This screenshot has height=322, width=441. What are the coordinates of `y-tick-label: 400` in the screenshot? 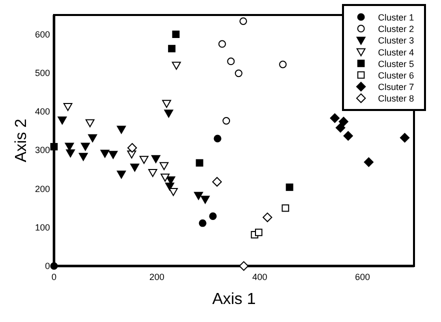 It's located at (42, 111).